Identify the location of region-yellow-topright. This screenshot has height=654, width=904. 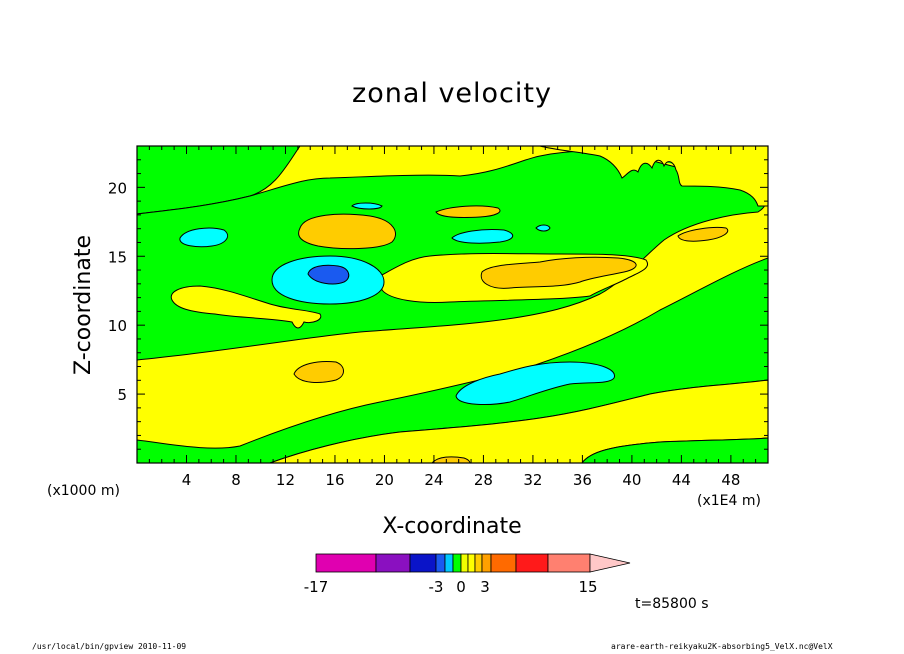
(653, 176).